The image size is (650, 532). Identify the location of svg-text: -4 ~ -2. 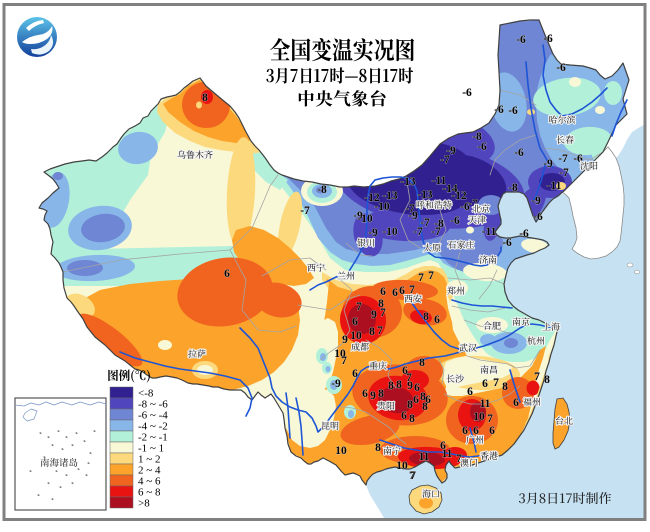
(153, 427).